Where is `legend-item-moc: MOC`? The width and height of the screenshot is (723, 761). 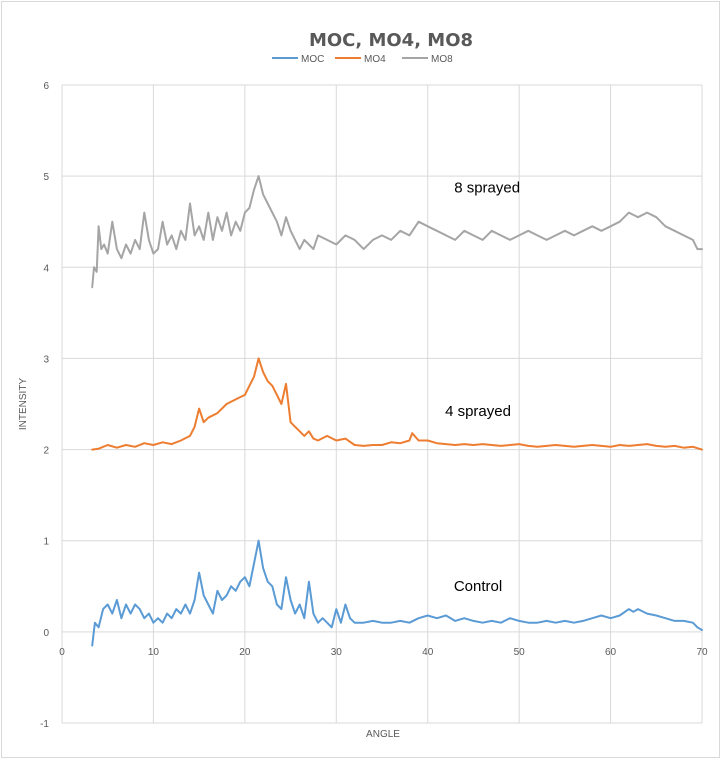
legend-item-moc: MOC is located at coordinates (298, 59).